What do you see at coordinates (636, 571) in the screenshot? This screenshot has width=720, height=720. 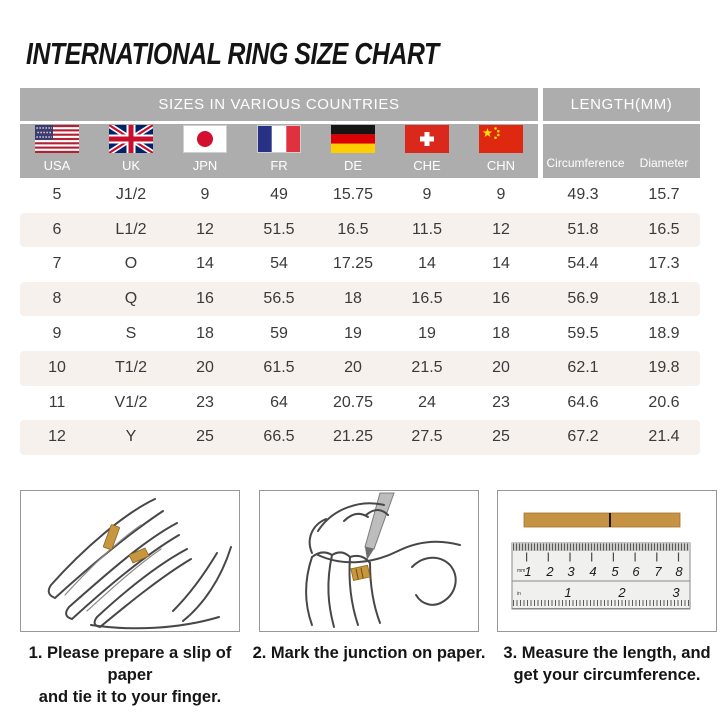 I see `svg-text: 6` at bounding box center [636, 571].